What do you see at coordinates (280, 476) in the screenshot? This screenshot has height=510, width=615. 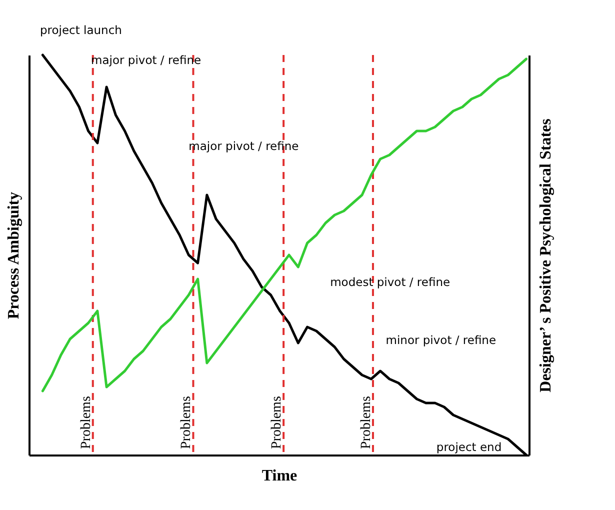 I see `x-axis-title: Time` at bounding box center [280, 476].